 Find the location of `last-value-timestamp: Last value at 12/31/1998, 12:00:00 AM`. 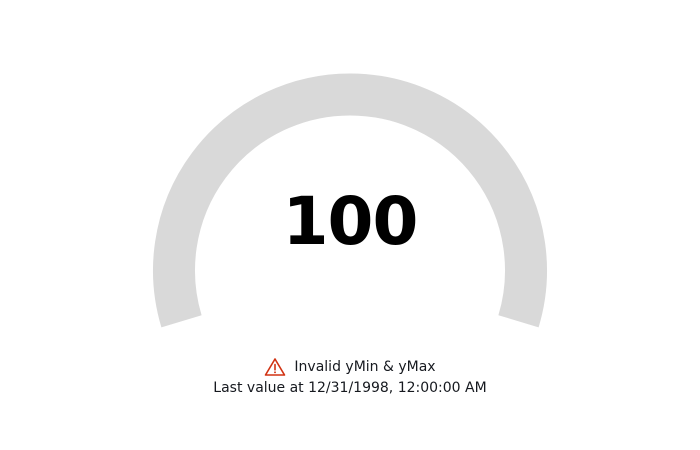

last-value-timestamp: Last value at 12/31/1998, 12:00:00 AM is located at coordinates (350, 388).